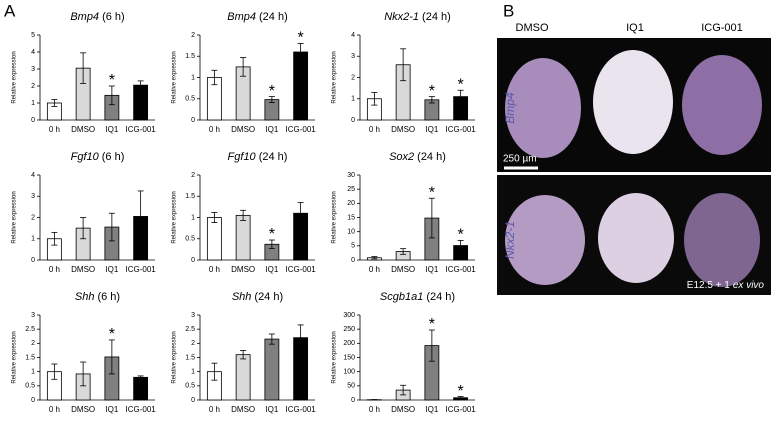 The width and height of the screenshot is (778, 425). Describe the element at coordinates (84, 17) in the screenshot. I see `gene-name: Bmp4` at that location.